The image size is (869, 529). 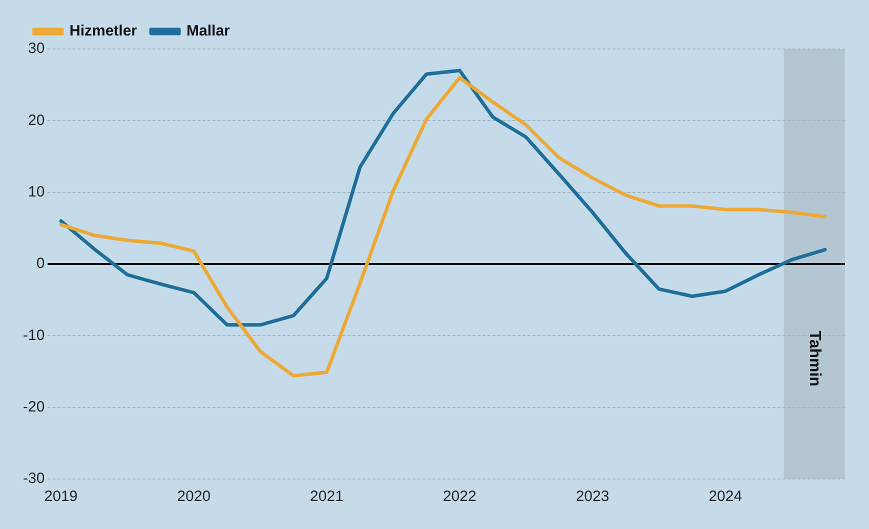 I want to click on x-tick-label: 2019, so click(x=61, y=497).